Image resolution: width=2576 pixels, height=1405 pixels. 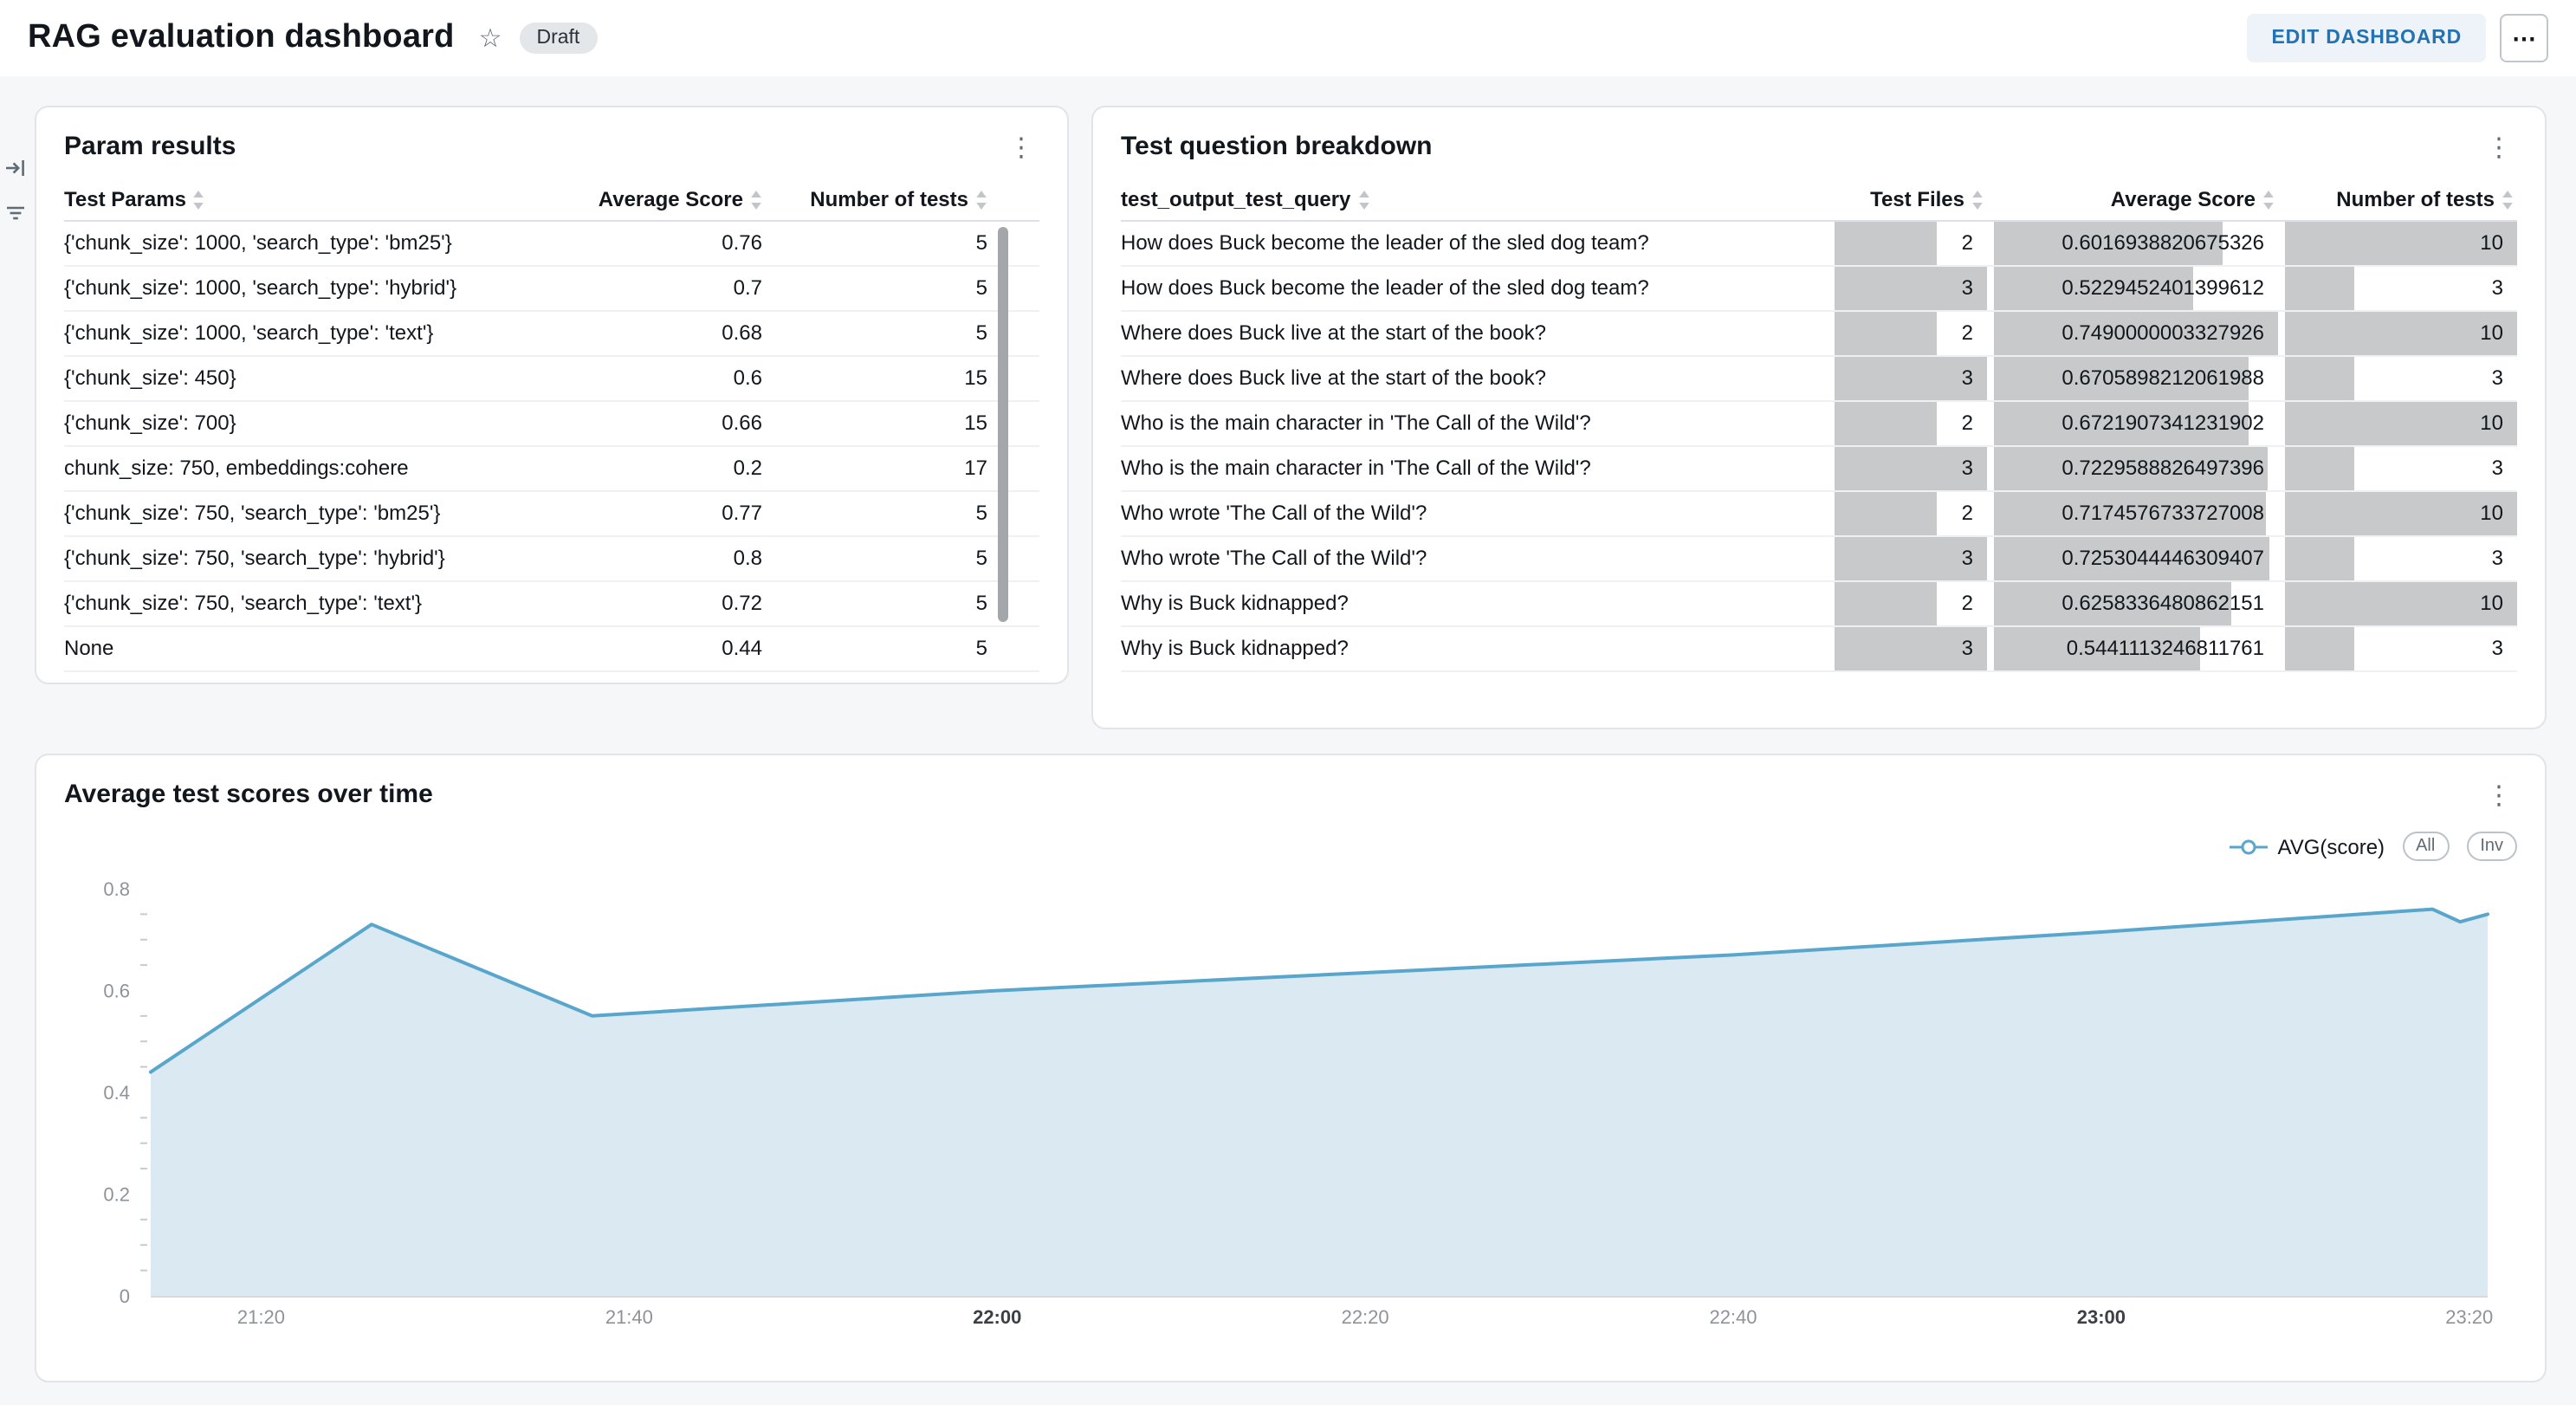 I want to click on favorite-star-icon: ☆, so click(x=490, y=39).